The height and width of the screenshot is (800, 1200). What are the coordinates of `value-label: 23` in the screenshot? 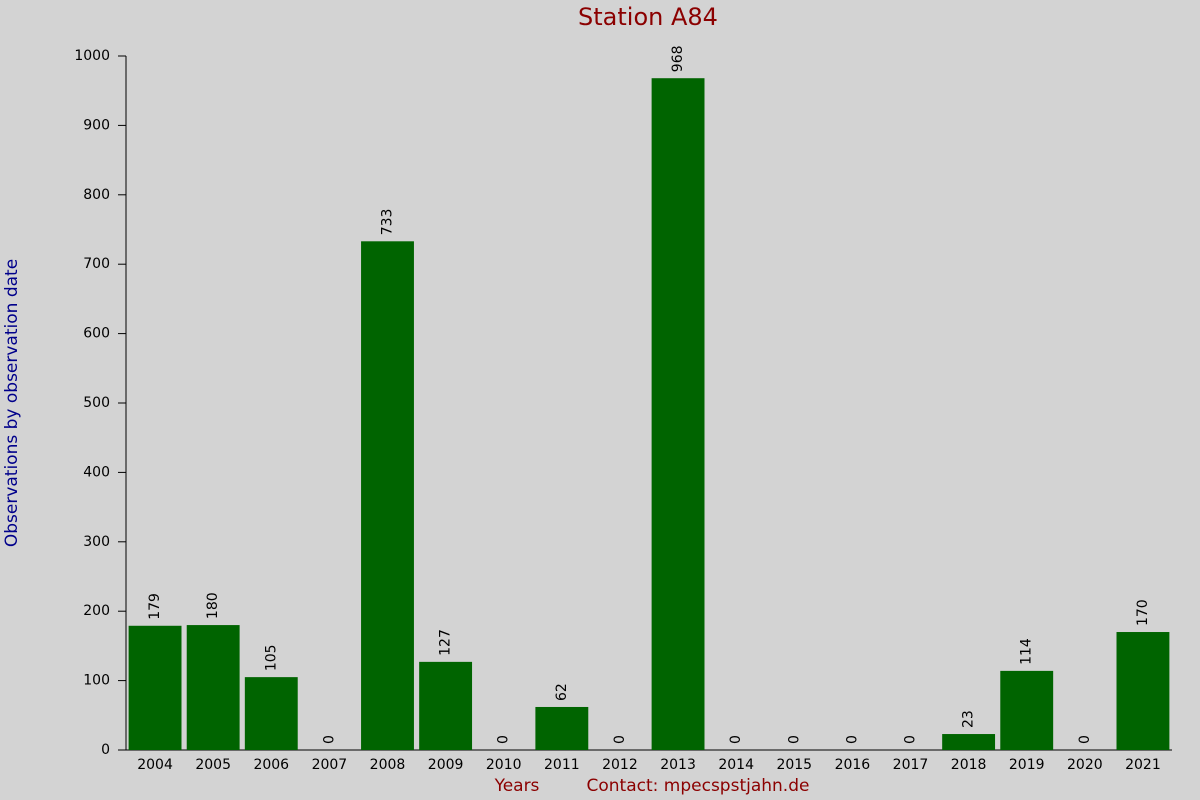 It's located at (969, 719).